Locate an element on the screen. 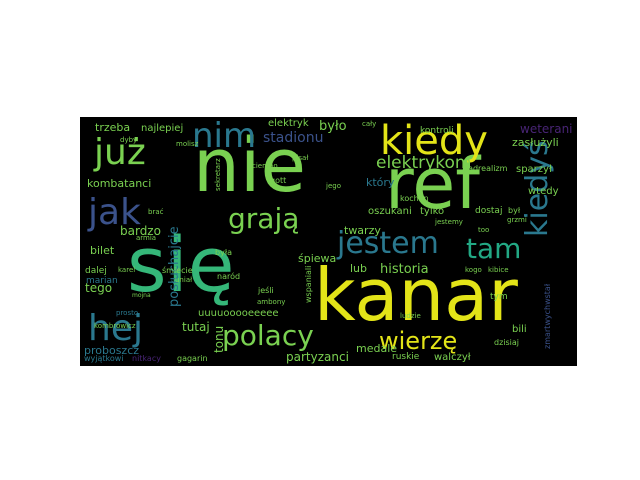 The image size is (640, 480). word-zmartwychwstal: zmartwychwstał is located at coordinates (547, 316).